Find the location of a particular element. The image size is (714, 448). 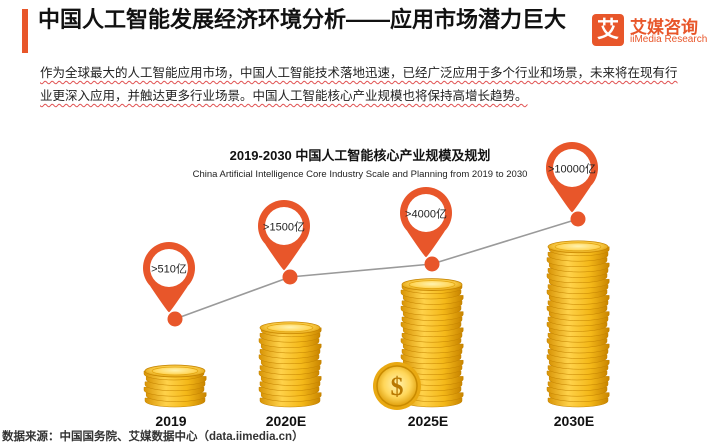

data-label-pin-2030E: >10000亿 is located at coordinates (572, 177).